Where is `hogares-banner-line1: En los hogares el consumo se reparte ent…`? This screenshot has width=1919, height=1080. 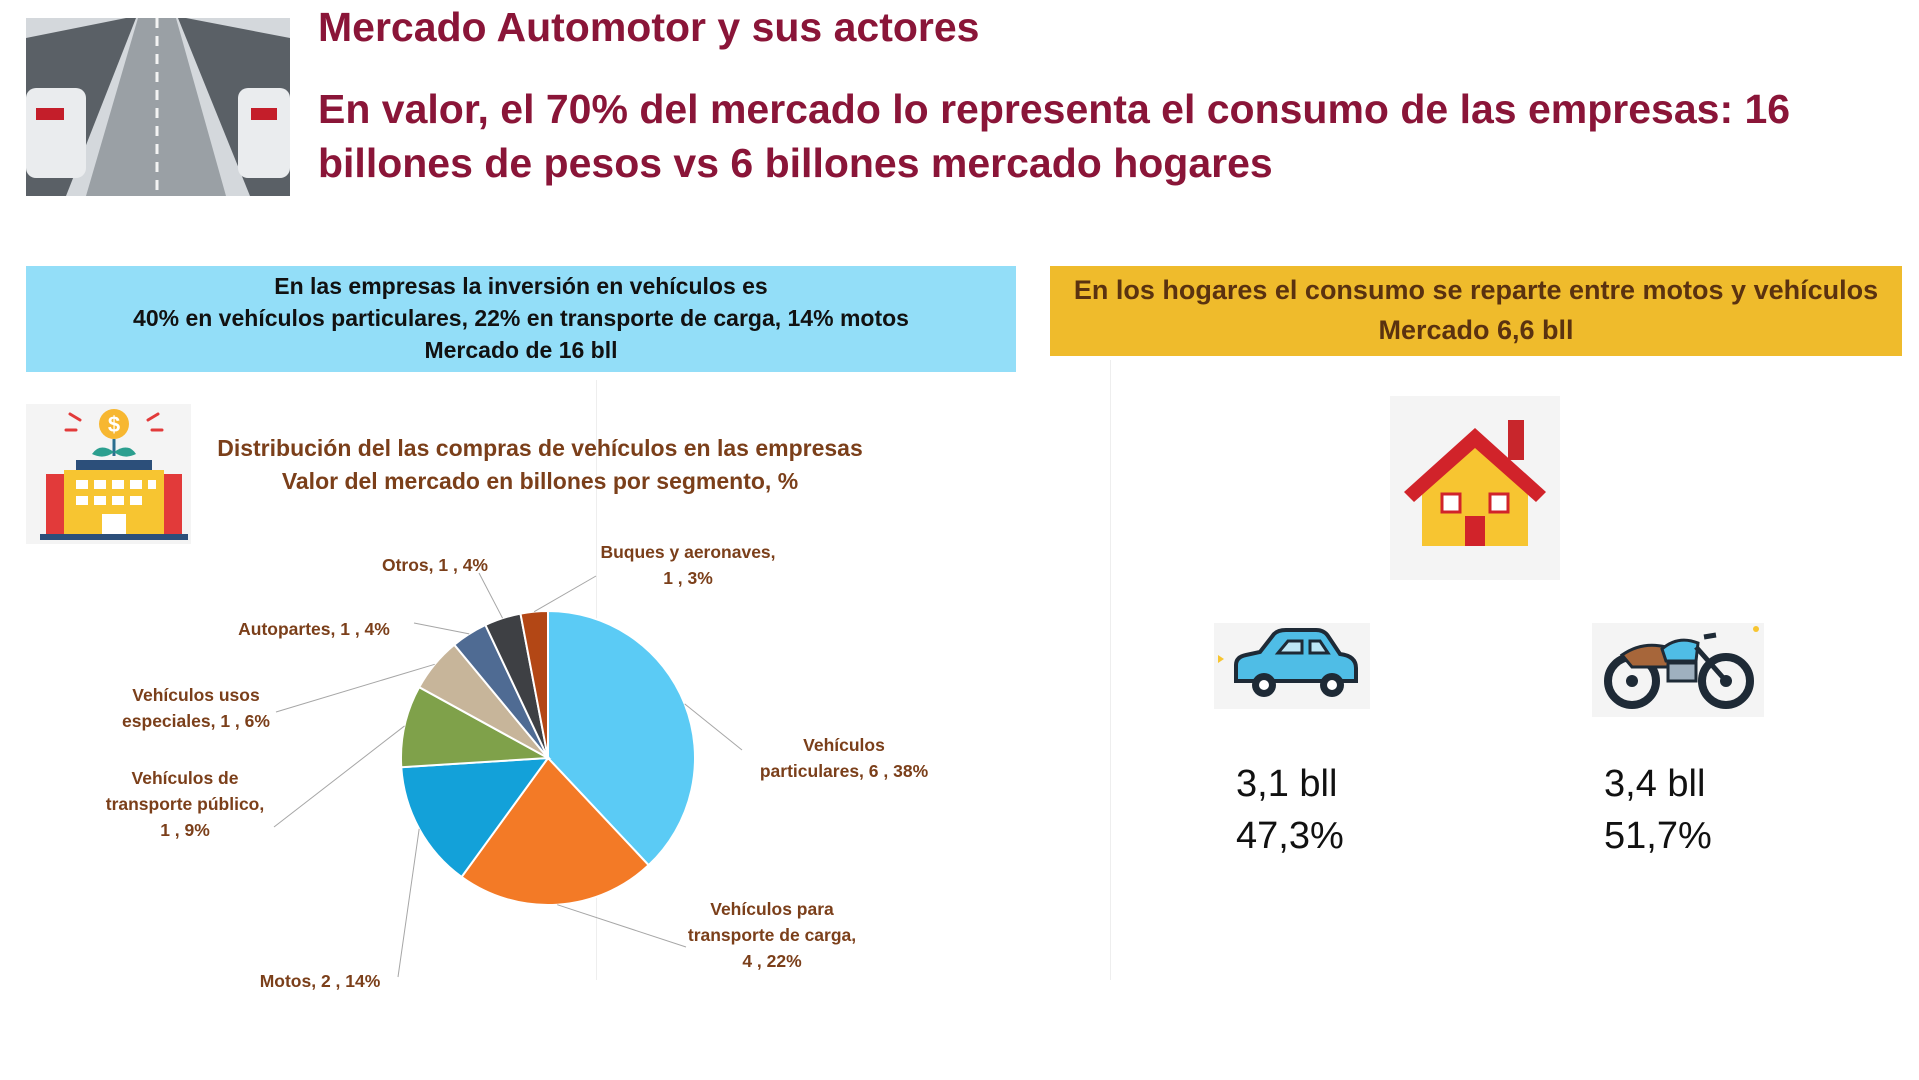 hogares-banner-line1: En los hogares el consumo se reparte ent… is located at coordinates (1476, 290).